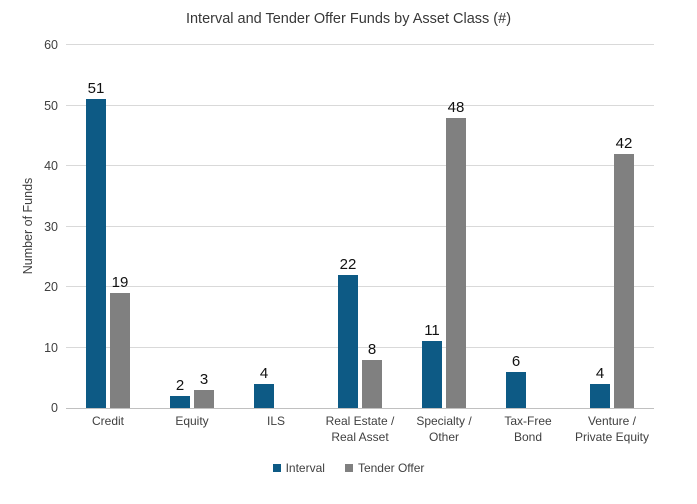 The image size is (697, 504). I want to click on x-category-label-specialty-other: Specialty / Other, so click(444, 429).